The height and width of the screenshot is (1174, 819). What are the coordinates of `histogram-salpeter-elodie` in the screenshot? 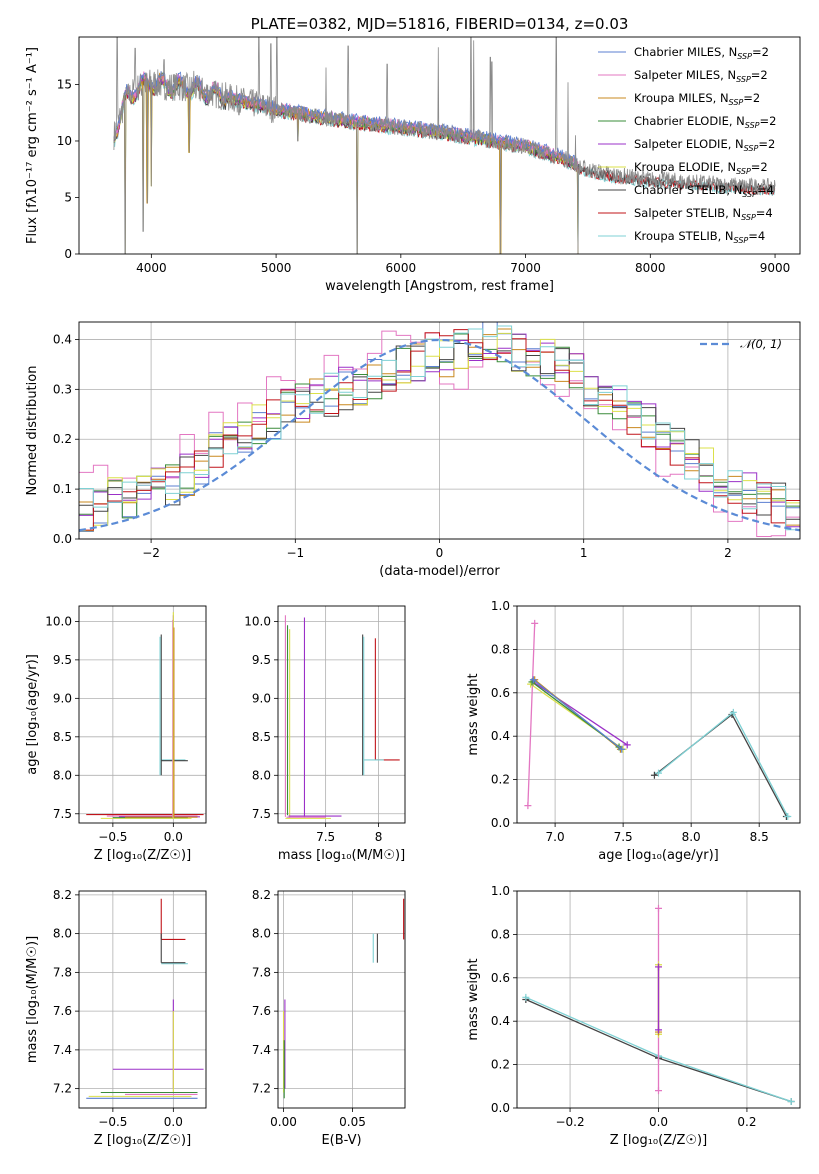 It's located at (439, 430).